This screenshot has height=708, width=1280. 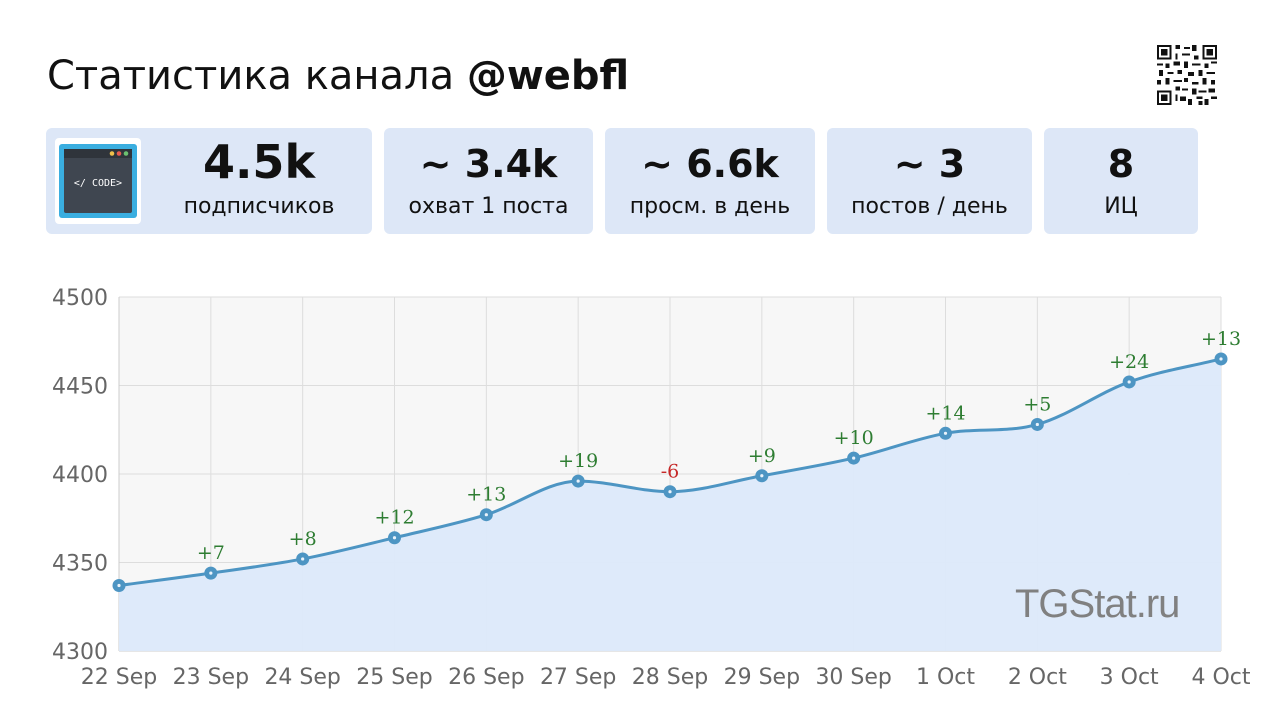 I want to click on data-label: +5, so click(x=1037, y=404).